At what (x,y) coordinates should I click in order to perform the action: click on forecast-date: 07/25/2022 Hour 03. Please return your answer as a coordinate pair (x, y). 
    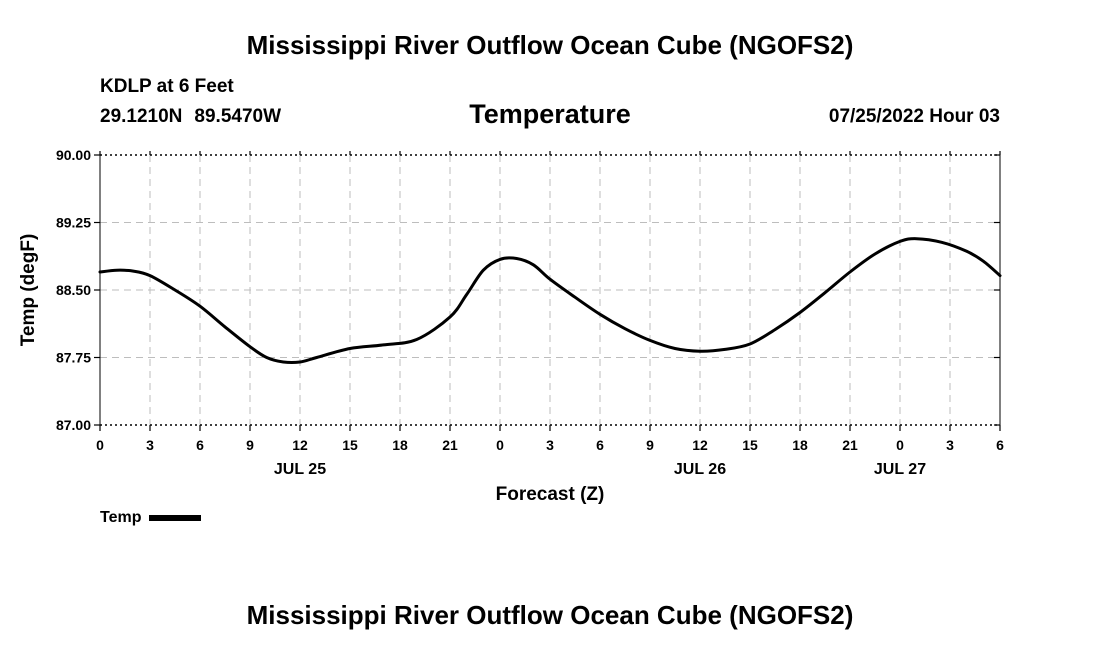
    Looking at the image, I should click on (914, 116).